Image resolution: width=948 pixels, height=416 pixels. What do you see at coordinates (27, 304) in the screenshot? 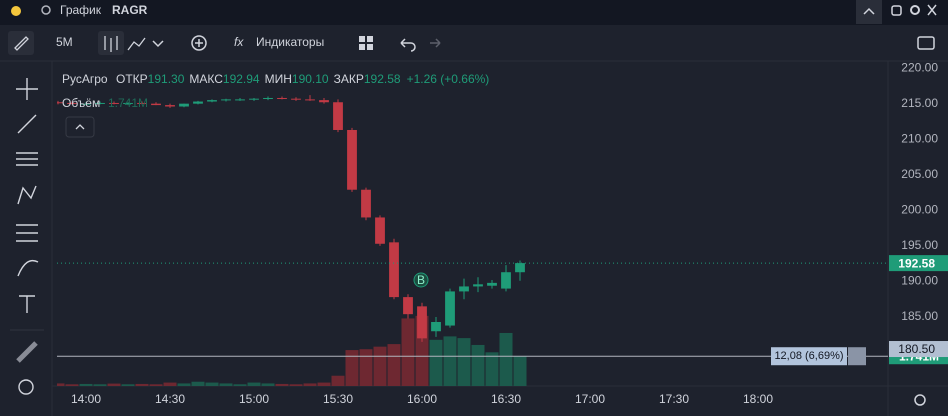
I see `text-tool` at bounding box center [27, 304].